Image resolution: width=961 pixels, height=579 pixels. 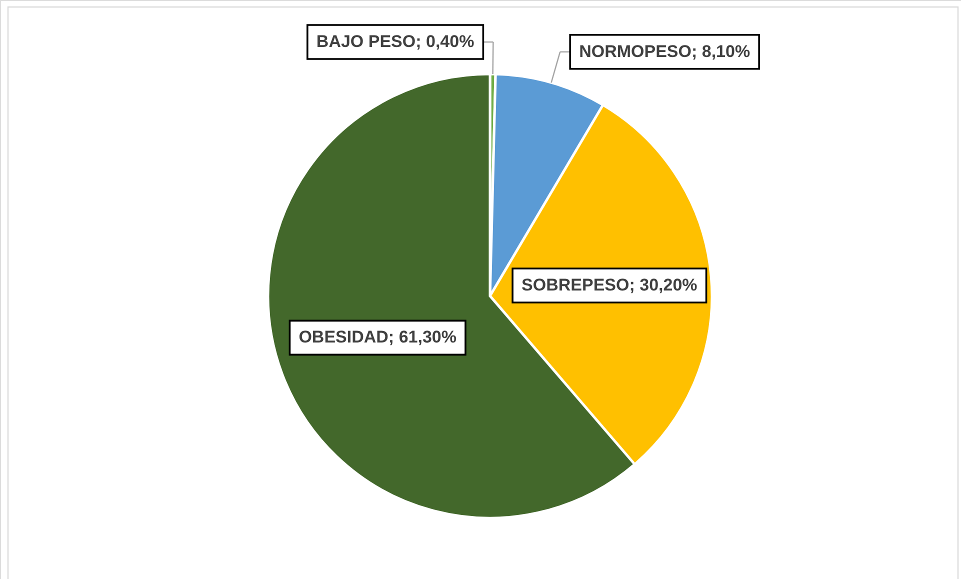 What do you see at coordinates (664, 51) in the screenshot?
I see `slice-label: NORMOPESO; 8,10%` at bounding box center [664, 51].